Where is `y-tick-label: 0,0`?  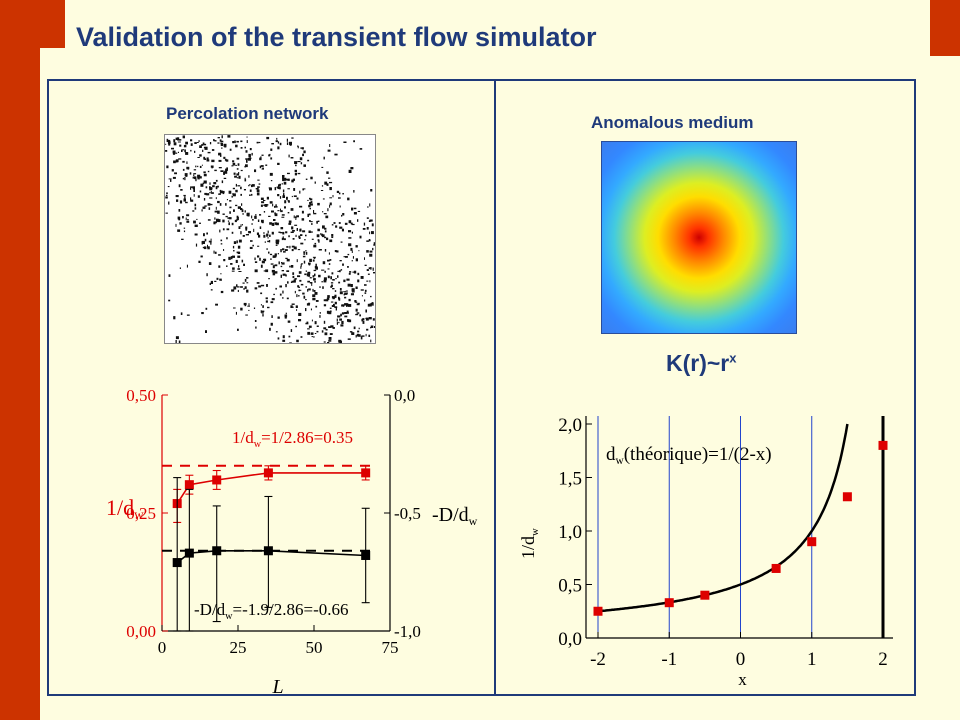
y-tick-label: 0,0 is located at coordinates (570, 639).